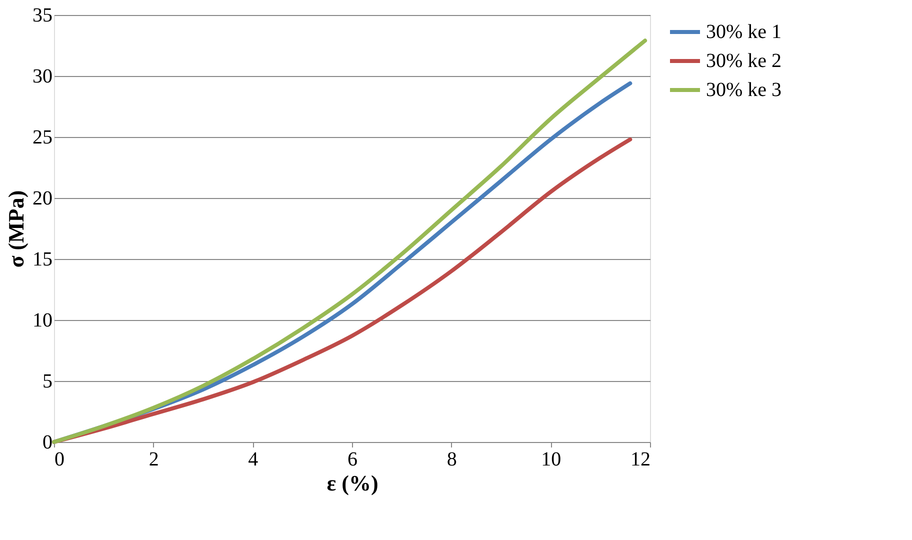 This screenshot has width=912, height=540. What do you see at coordinates (353, 459) in the screenshot?
I see `x-tick-label: 6` at bounding box center [353, 459].